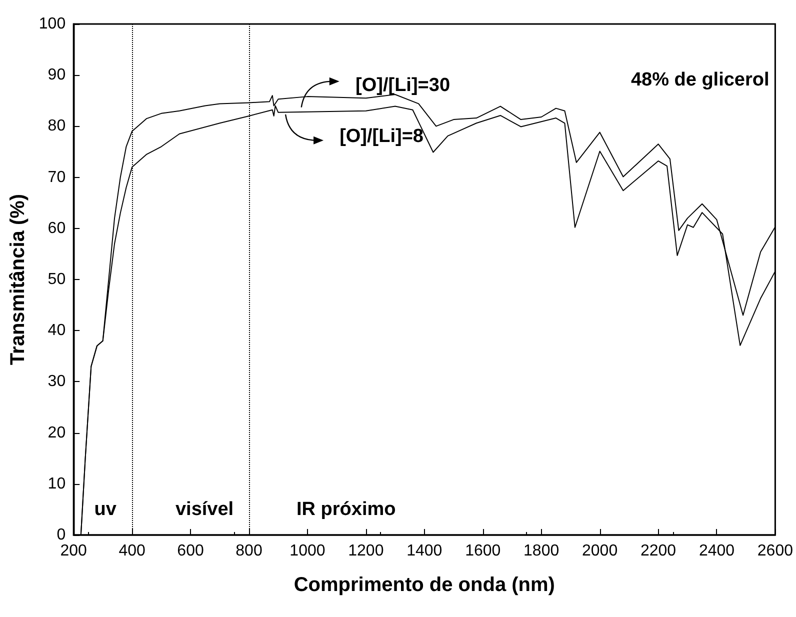 This screenshot has width=796, height=617. What do you see at coordinates (542, 551) in the screenshot?
I see `x-tick-label: 1800` at bounding box center [542, 551].